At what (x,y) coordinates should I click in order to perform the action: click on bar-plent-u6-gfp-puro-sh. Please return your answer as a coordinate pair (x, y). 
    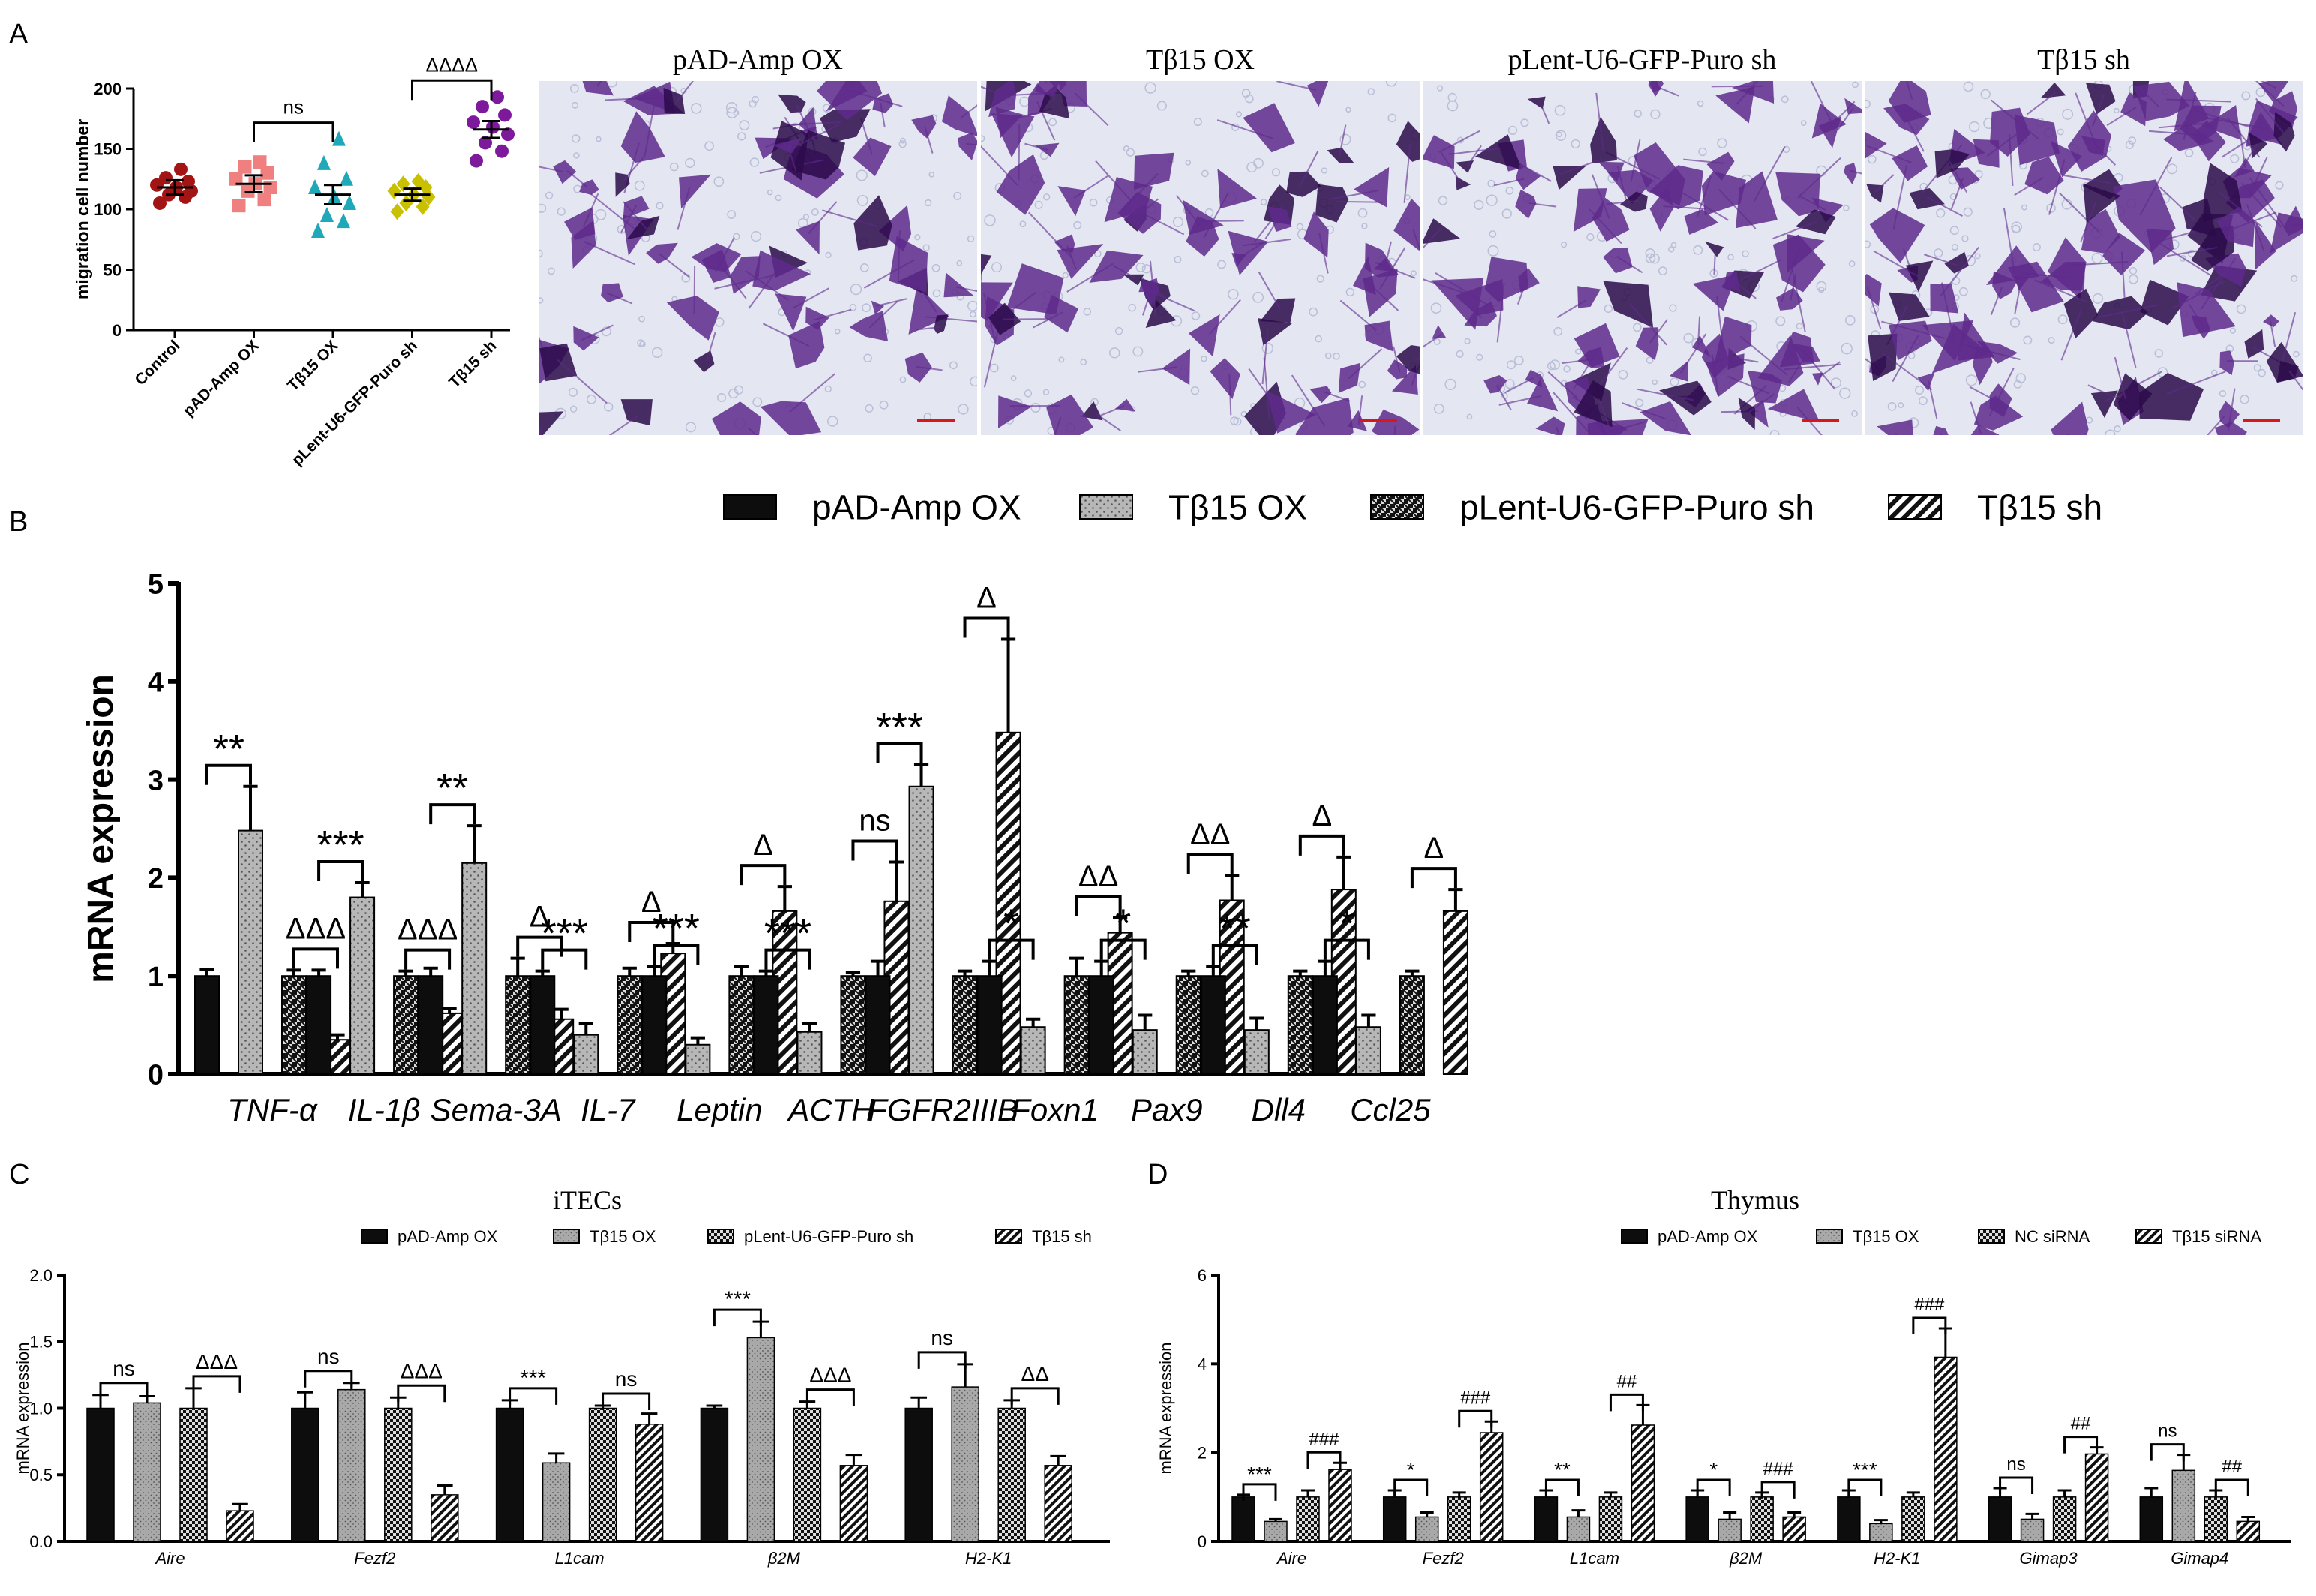
    Looking at the image, I should click on (1012, 1474).